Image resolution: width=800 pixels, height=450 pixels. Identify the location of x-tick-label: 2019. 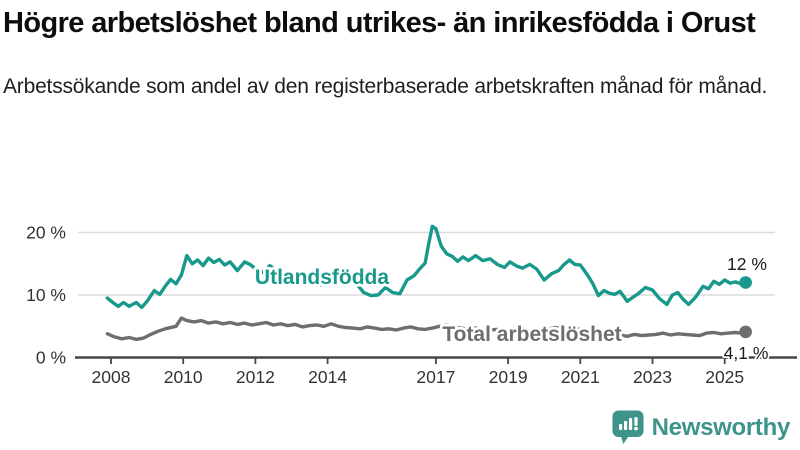
(508, 377).